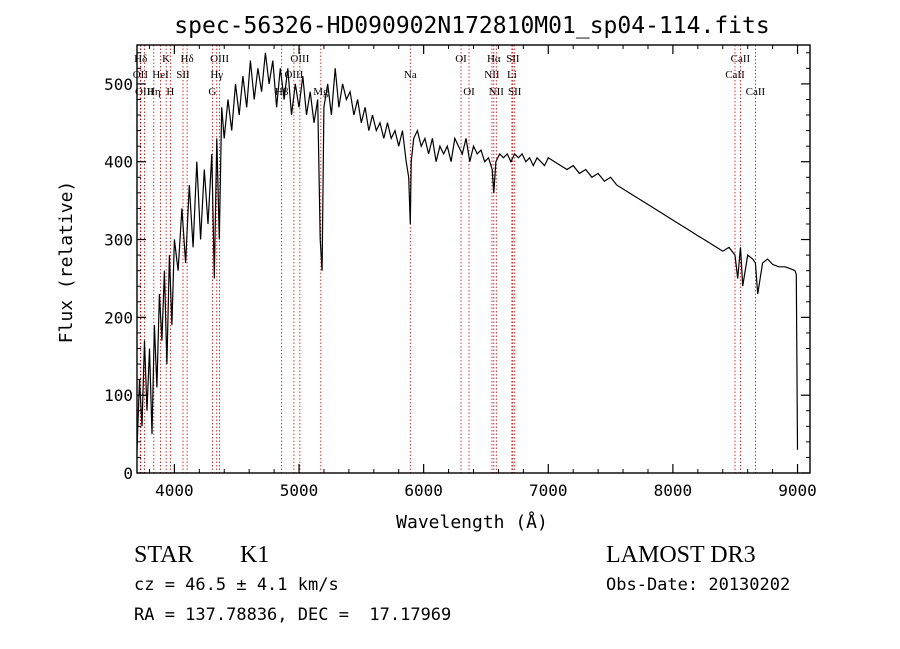  Describe the element at coordinates (461, 59) in the screenshot. I see `marker-label-17: OI` at that location.